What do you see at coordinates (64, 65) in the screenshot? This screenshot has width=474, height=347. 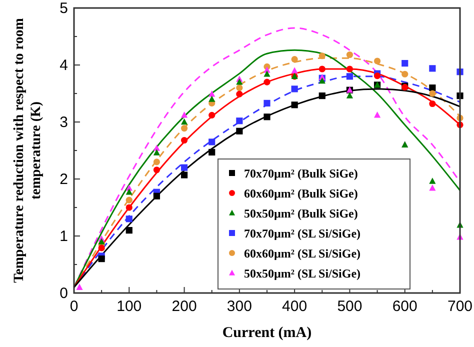 I see `y-tick-label: 4` at bounding box center [64, 65].